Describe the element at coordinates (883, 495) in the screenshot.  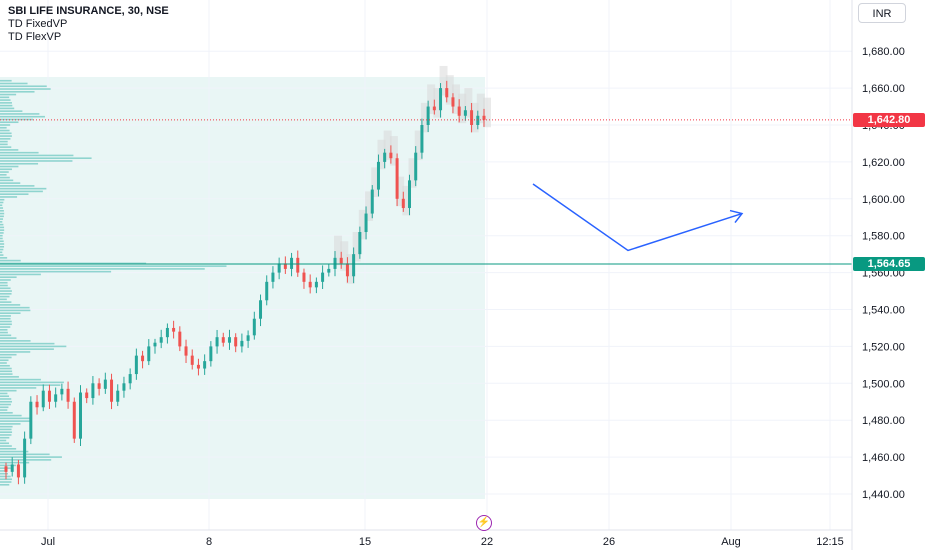
I see `price-tick-label: 1,440.00` at that location.